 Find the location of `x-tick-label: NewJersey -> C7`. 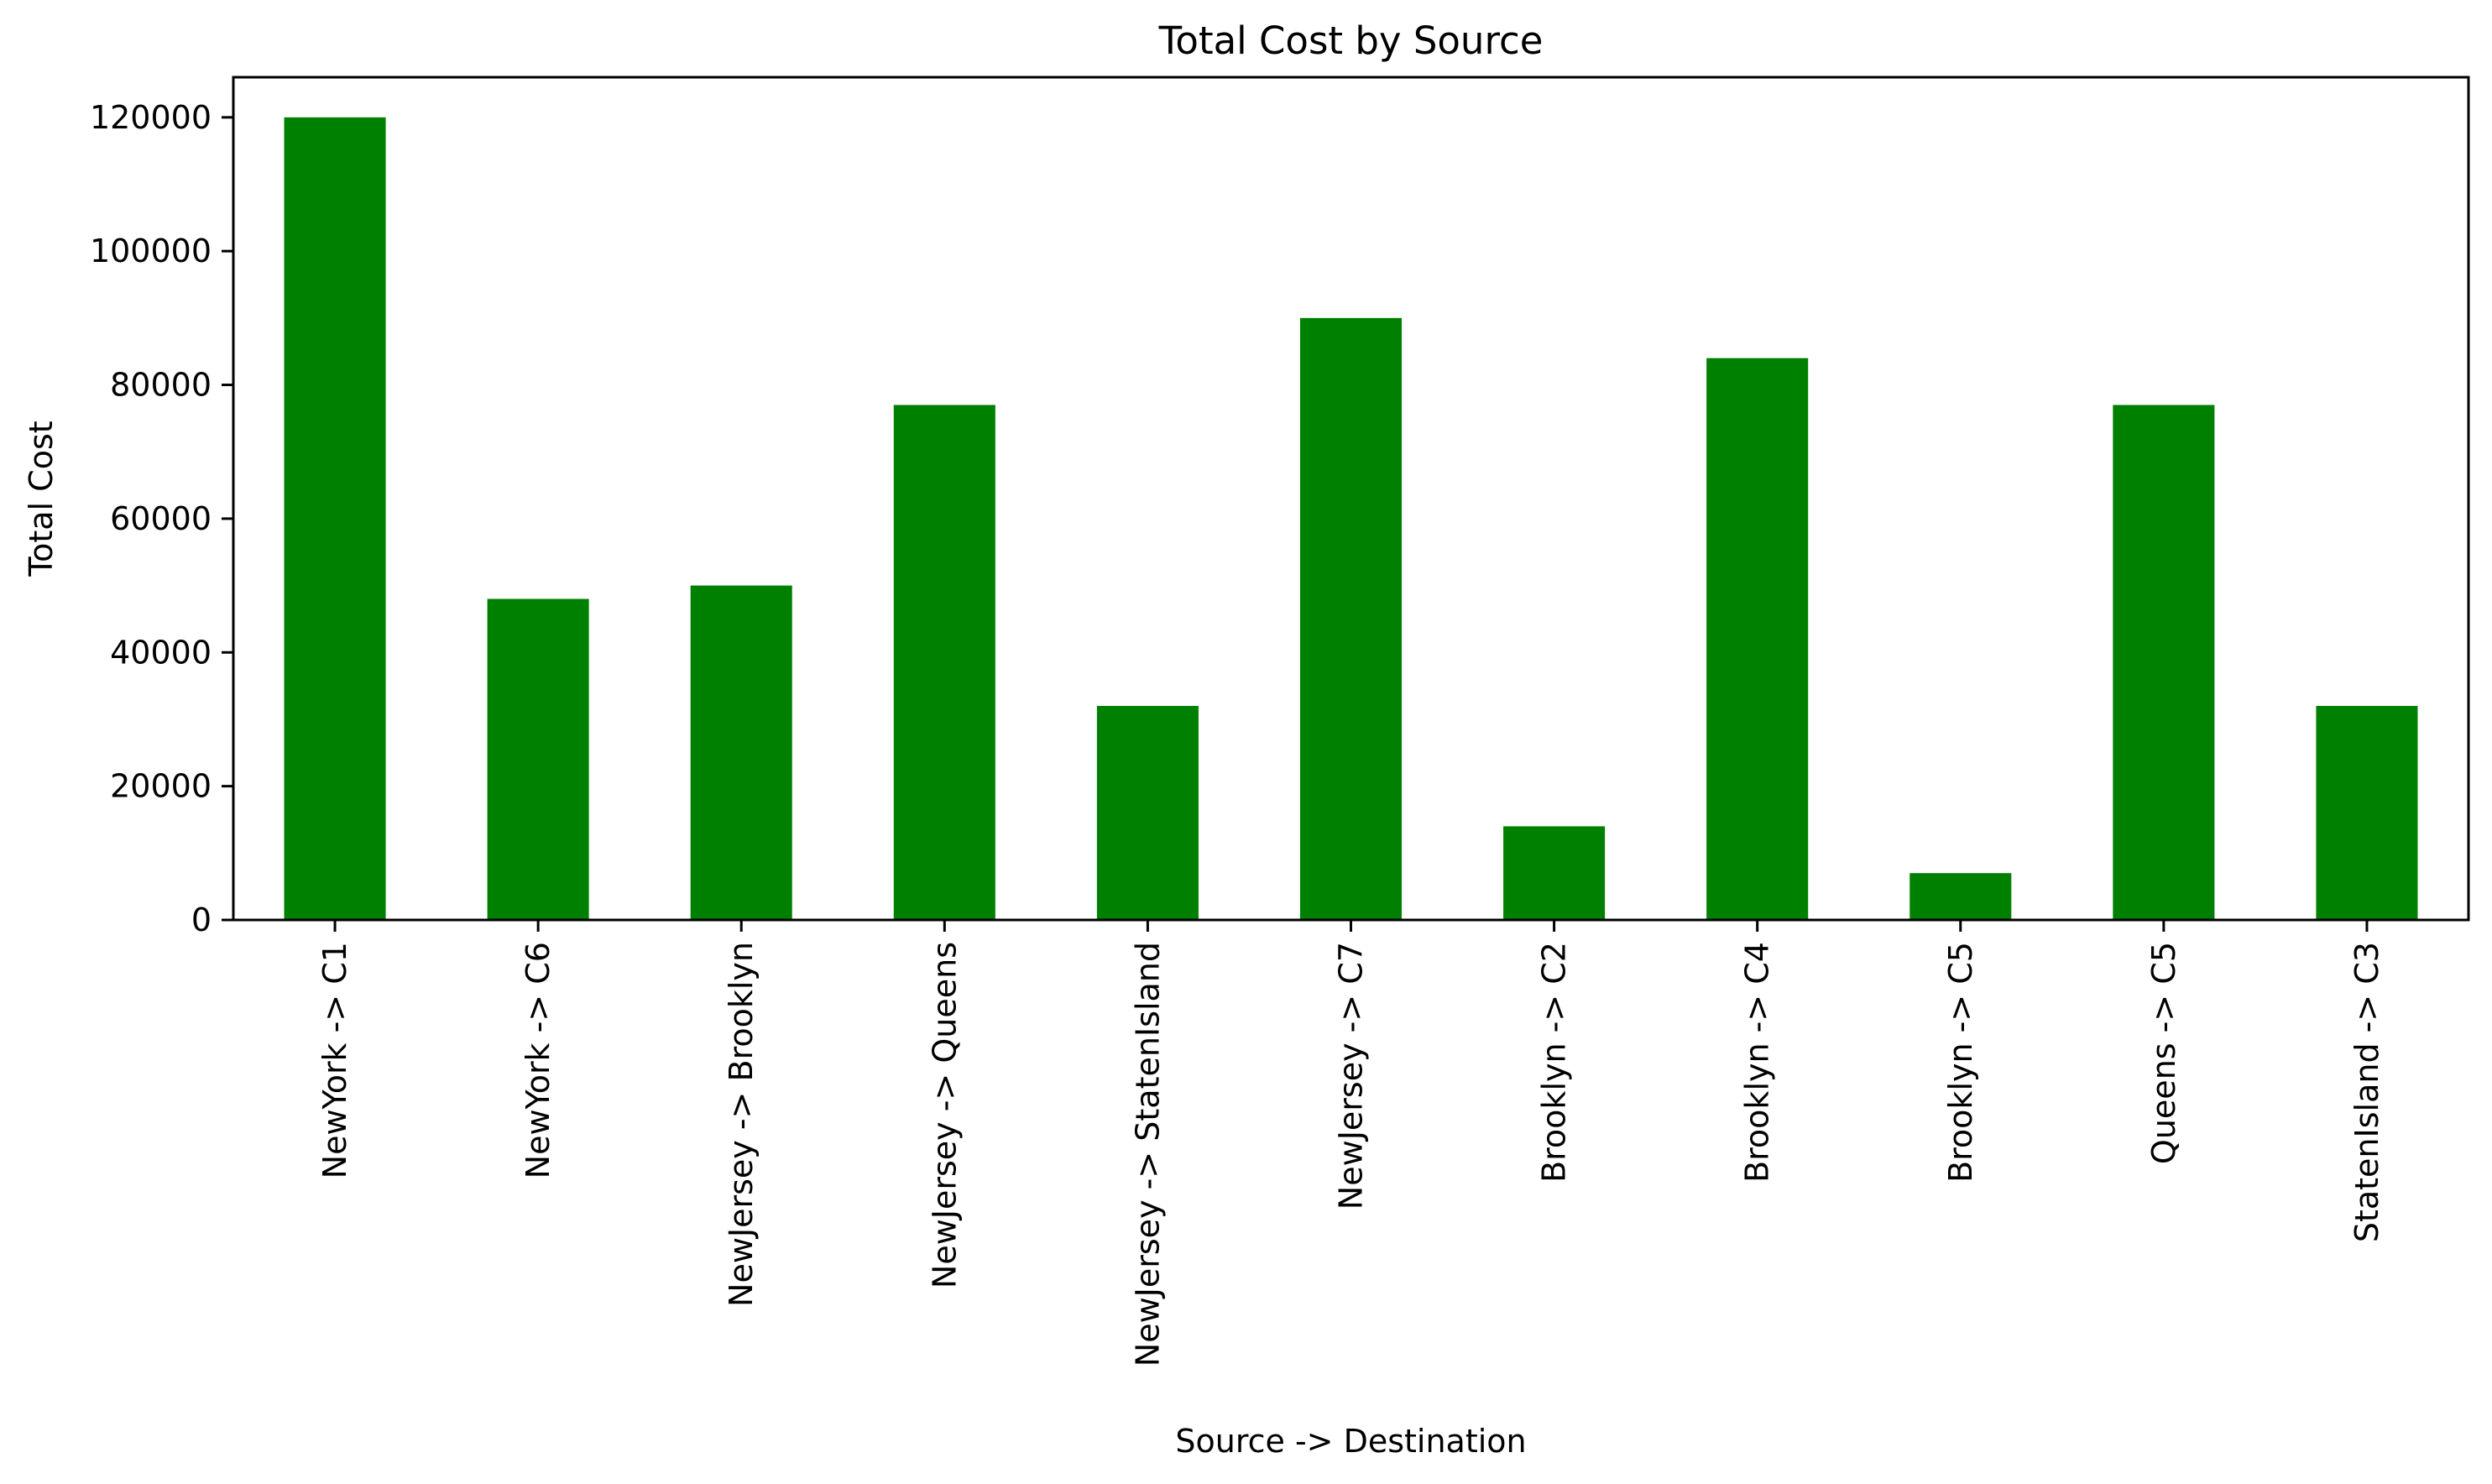

x-tick-label: NewJersey -> C7 is located at coordinates (1351, 1076).